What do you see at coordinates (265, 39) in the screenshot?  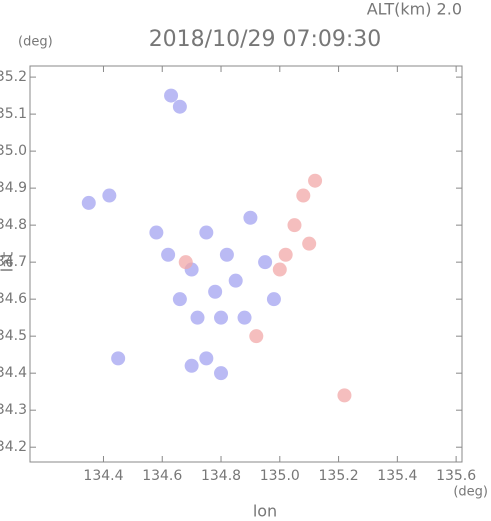 I see `chart-title: 2018/10/29 07:09:30` at bounding box center [265, 39].